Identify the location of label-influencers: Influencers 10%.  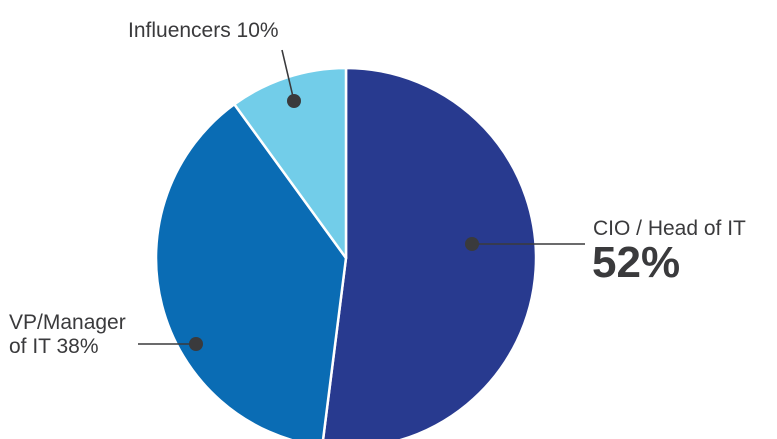
(203, 30).